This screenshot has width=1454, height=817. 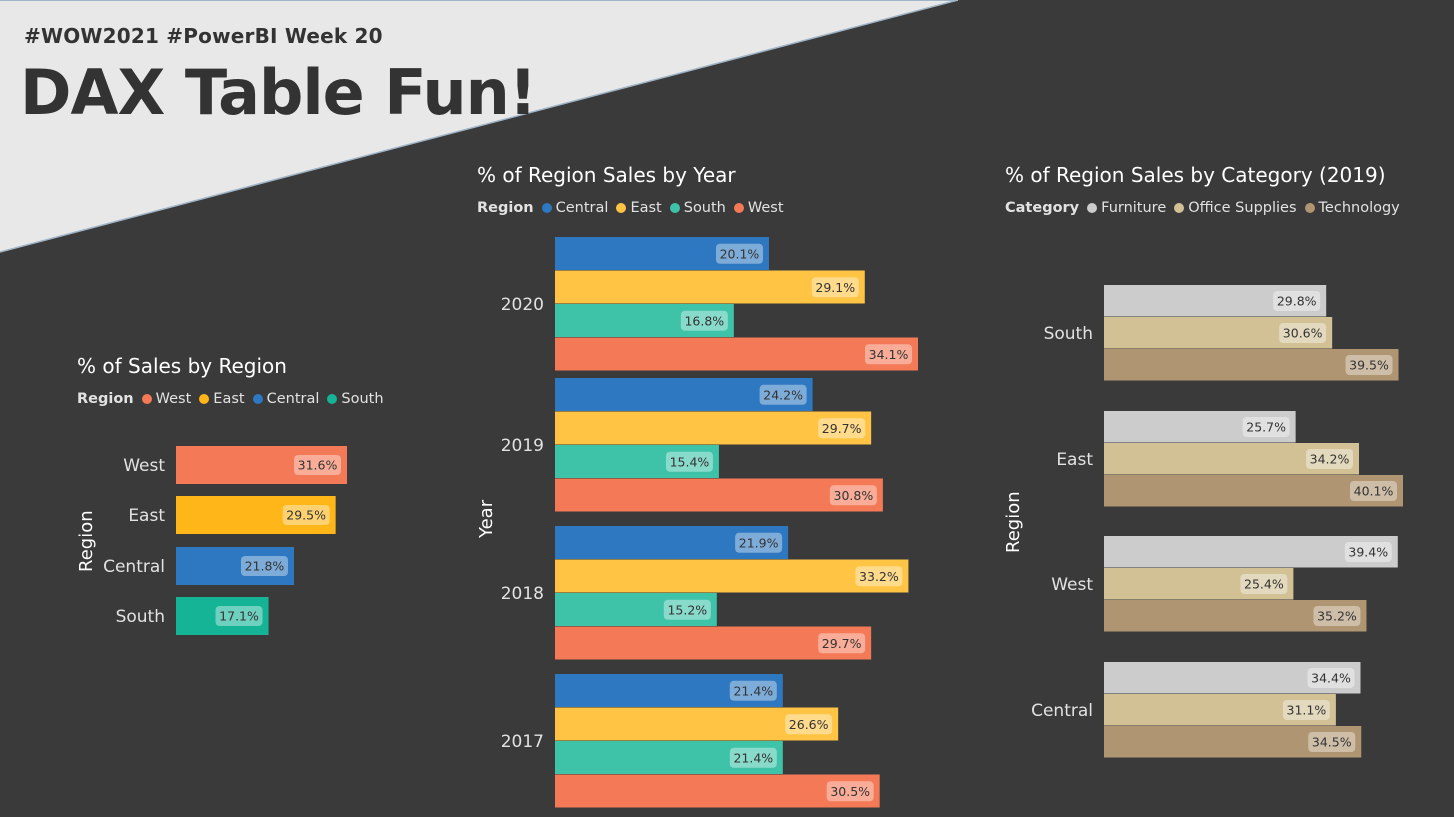 I want to click on data-label-south-office-supplies-bg, so click(x=1303, y=333).